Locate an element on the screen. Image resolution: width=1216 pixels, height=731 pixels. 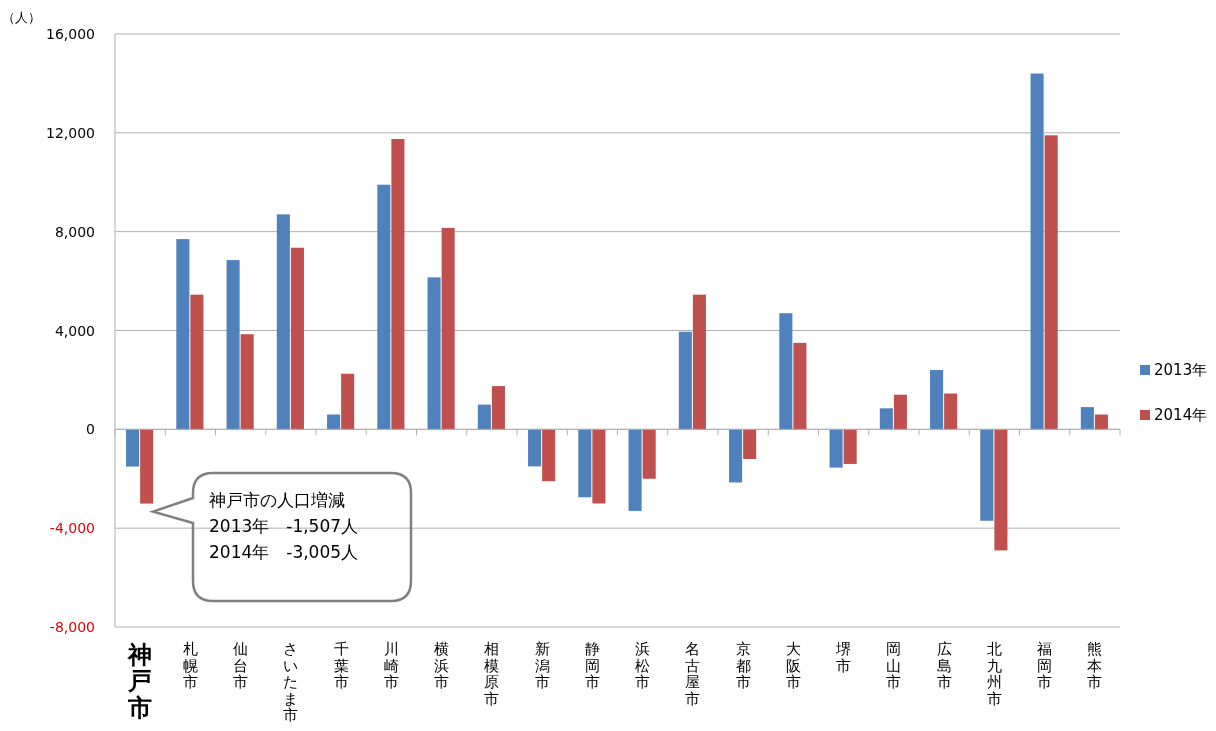
y-tick-label: -4,000 is located at coordinates (72, 528).